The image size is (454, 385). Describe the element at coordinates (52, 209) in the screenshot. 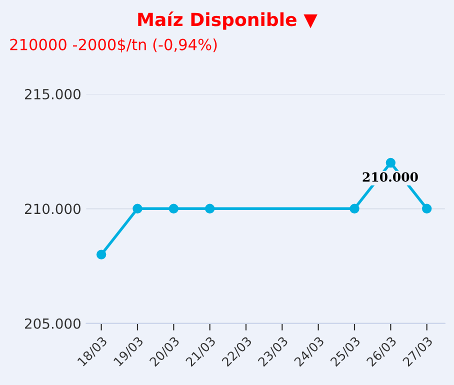

I see `y-tick-label: 210.000` at that location.